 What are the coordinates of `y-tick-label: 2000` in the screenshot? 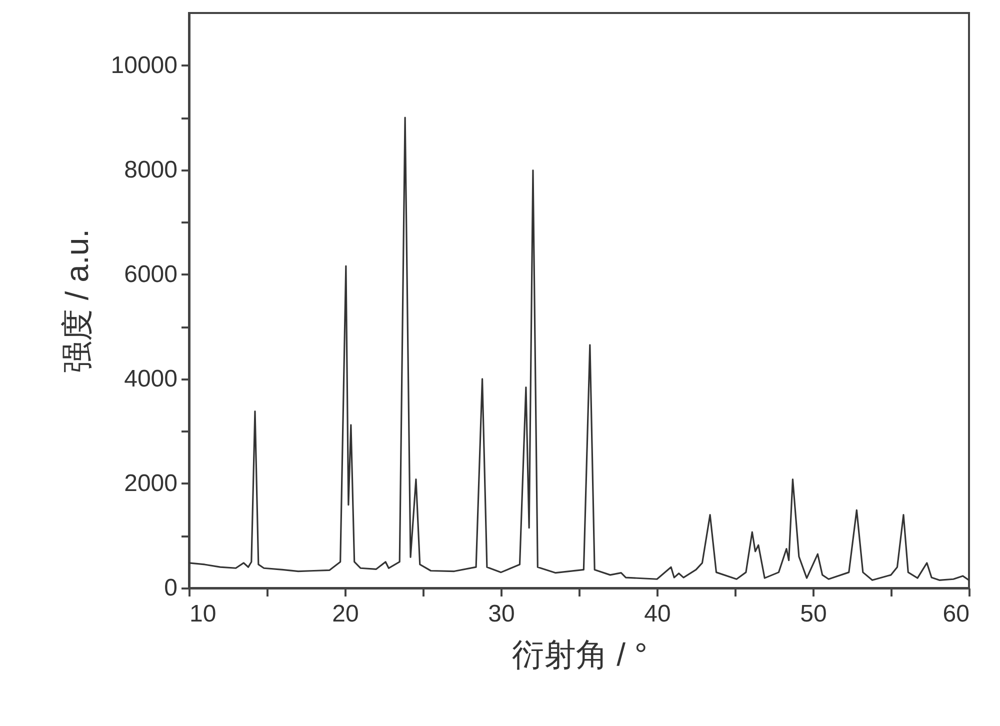 It's located at (151, 483).